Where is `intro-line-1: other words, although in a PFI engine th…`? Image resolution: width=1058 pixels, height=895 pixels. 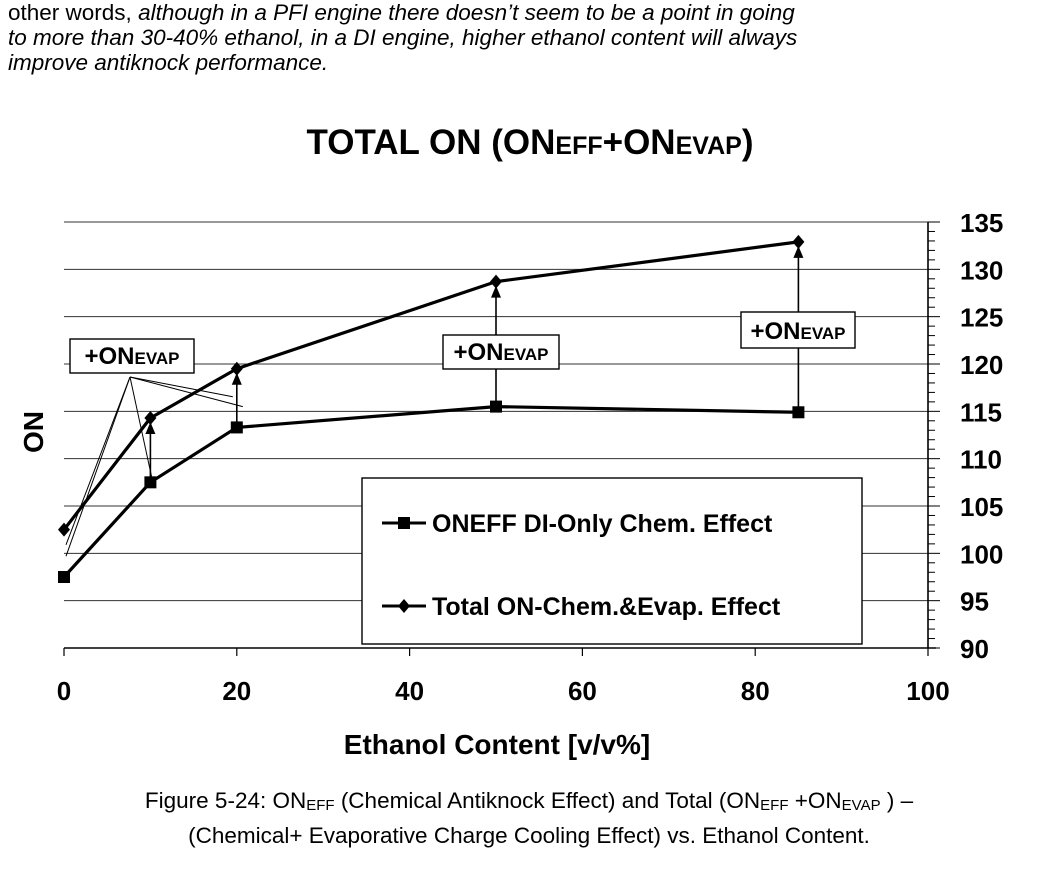
intro-line-1: other words, although in a PFI engine th… is located at coordinates (528, 12).